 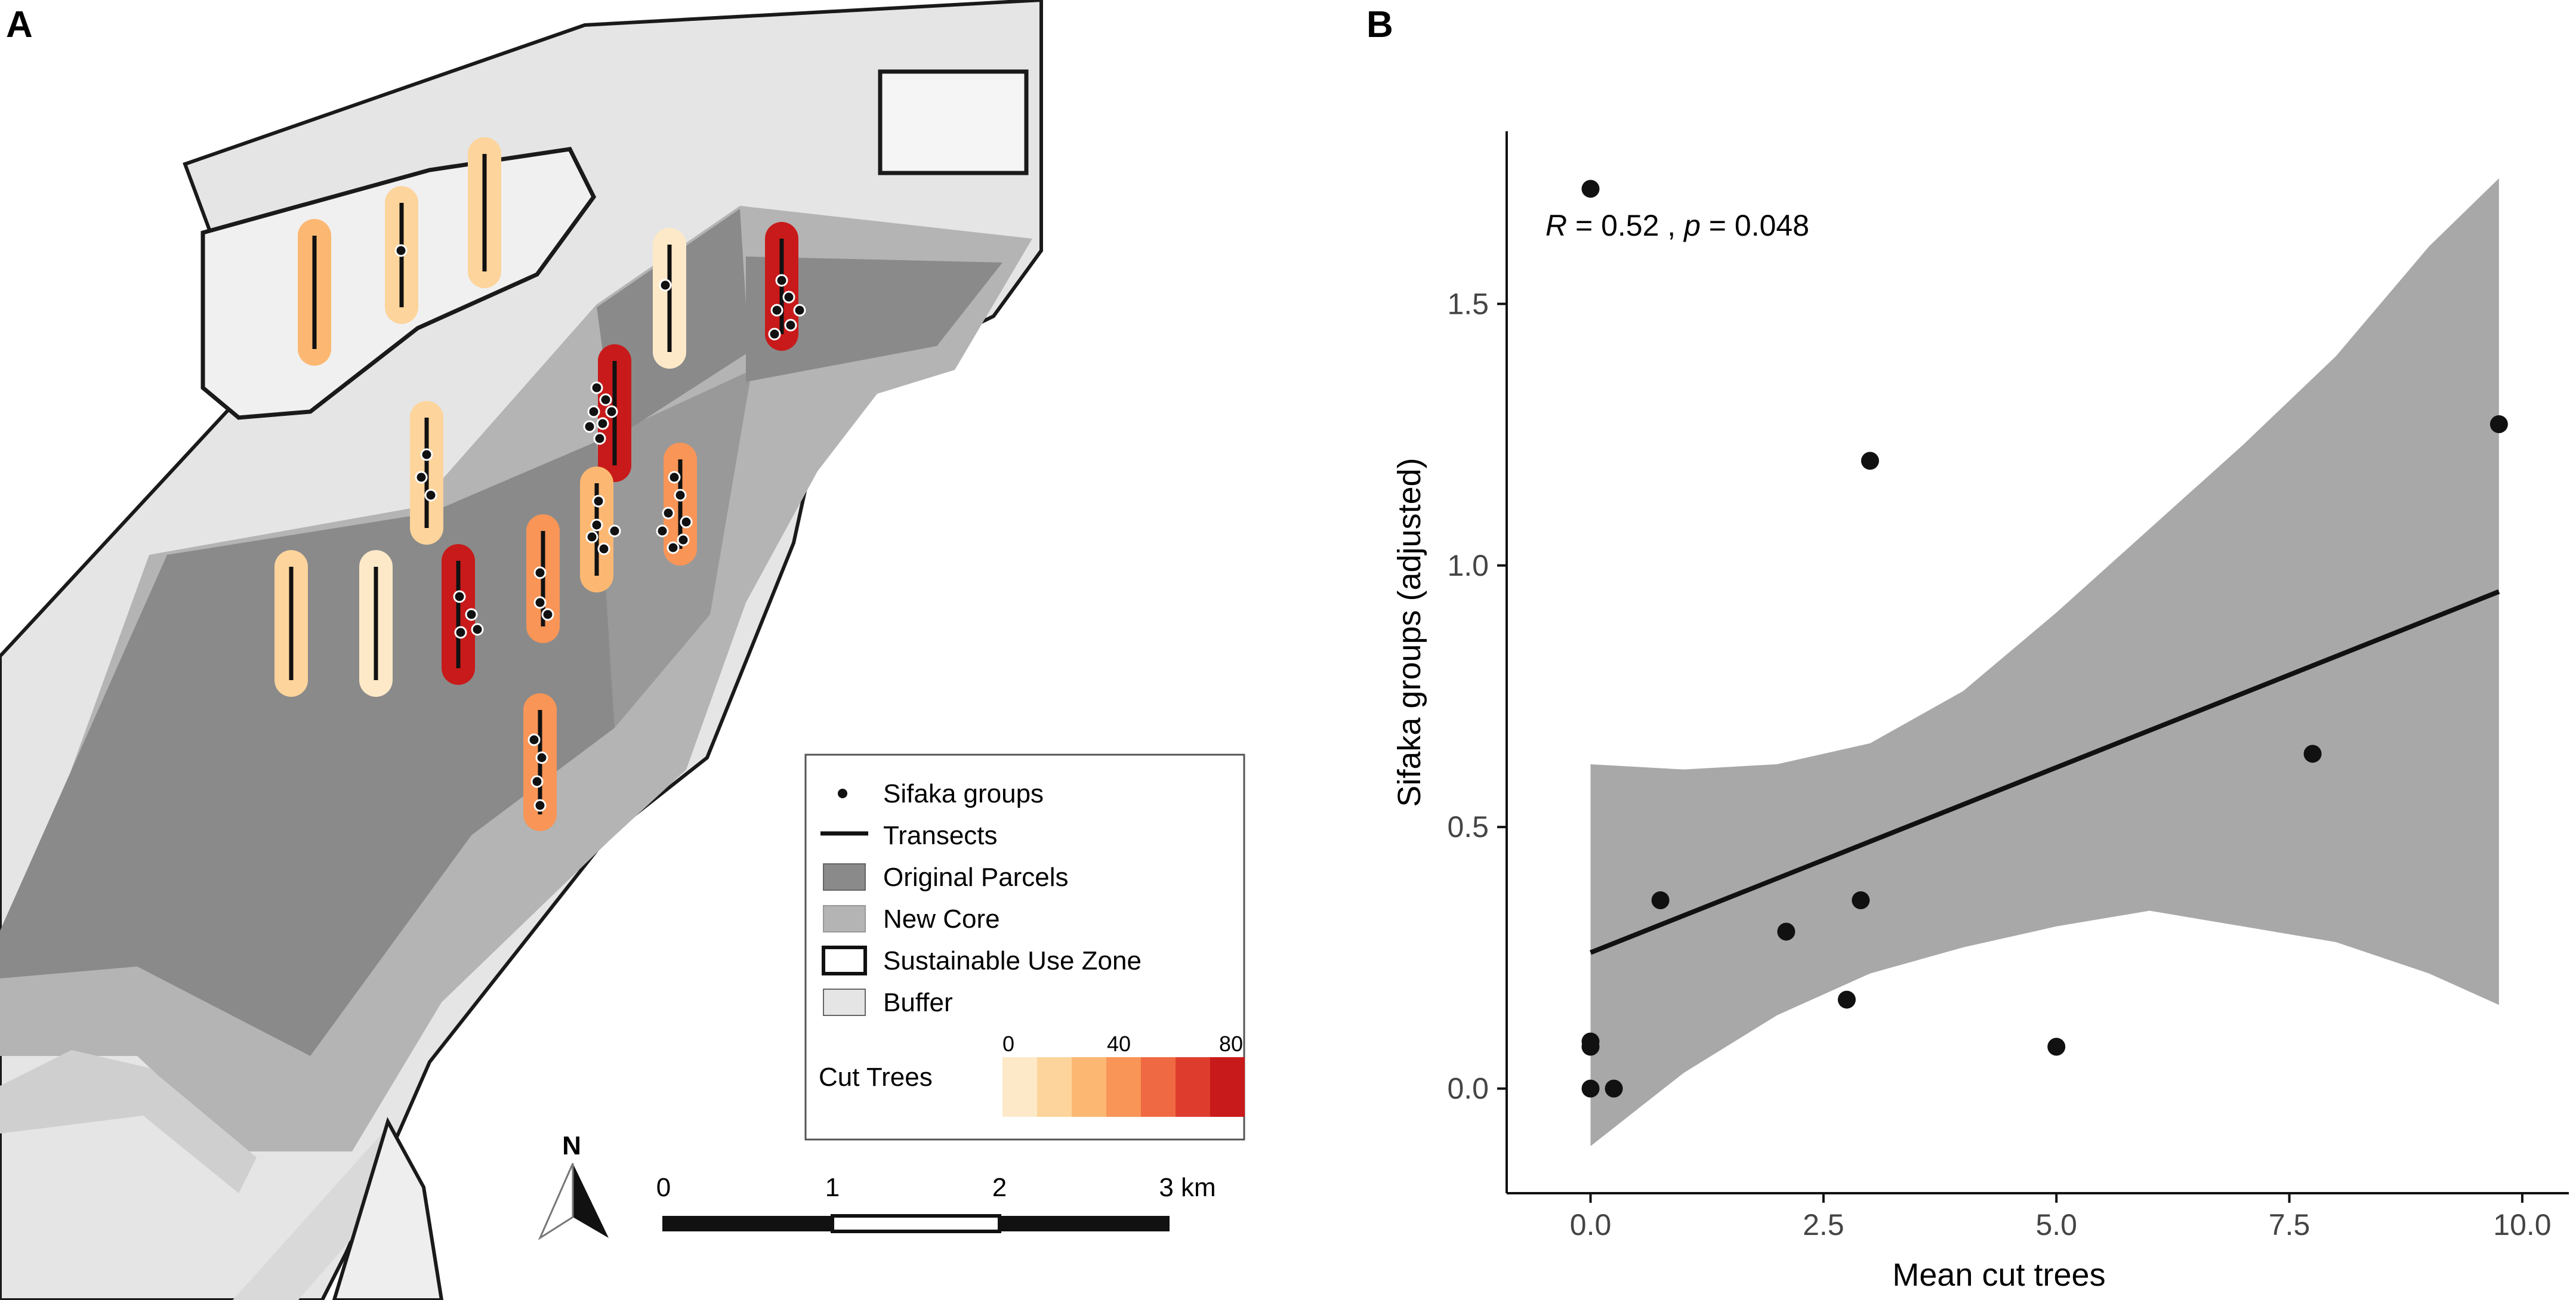 I want to click on north-arrow: N, so click(x=574, y=1185).